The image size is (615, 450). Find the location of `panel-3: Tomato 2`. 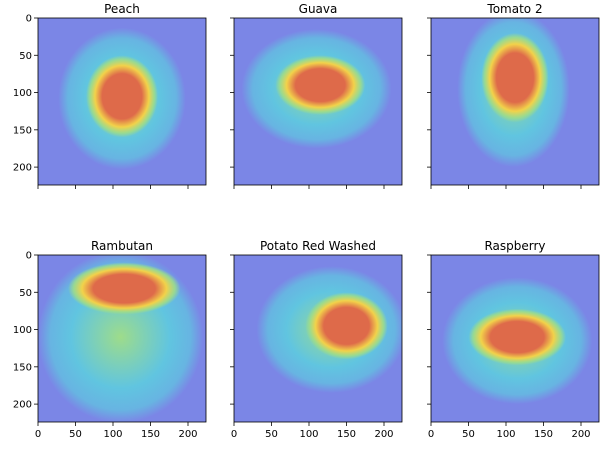

panel-3: Tomato 2 is located at coordinates (513, 95).